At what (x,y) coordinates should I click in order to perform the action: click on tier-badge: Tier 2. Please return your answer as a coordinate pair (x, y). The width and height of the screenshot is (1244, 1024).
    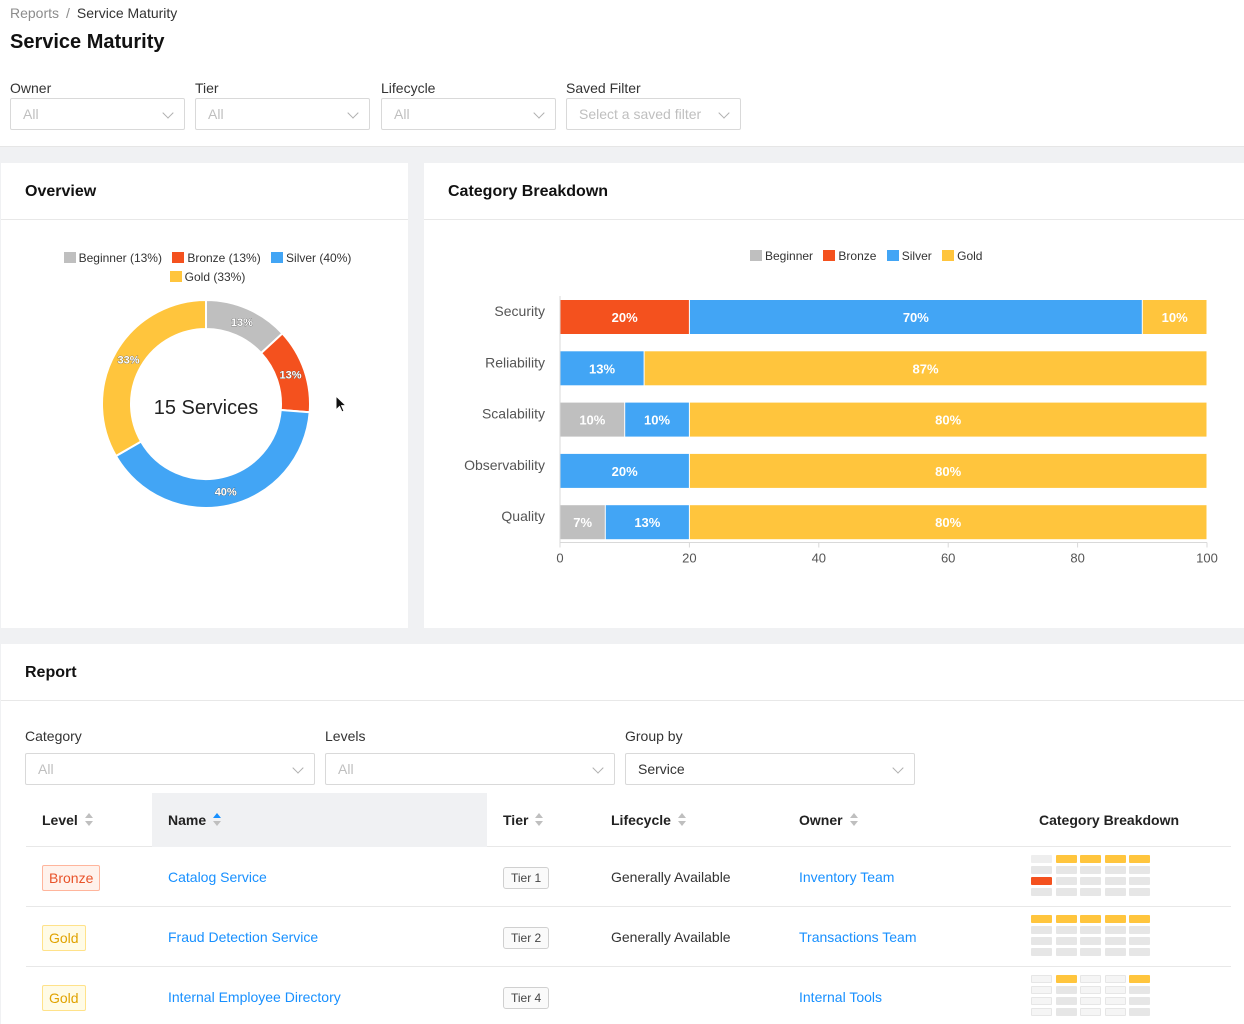
    Looking at the image, I should click on (526, 938).